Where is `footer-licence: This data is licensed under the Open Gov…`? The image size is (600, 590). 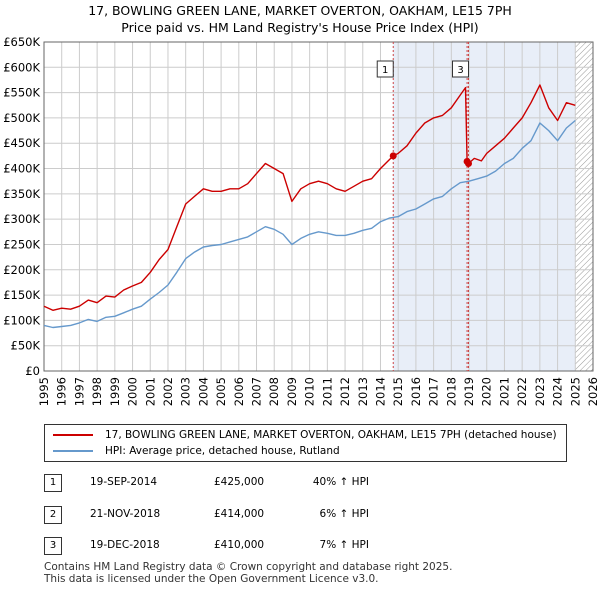
footer-licence: This data is licensed under the Open Gov… is located at coordinates (211, 579).